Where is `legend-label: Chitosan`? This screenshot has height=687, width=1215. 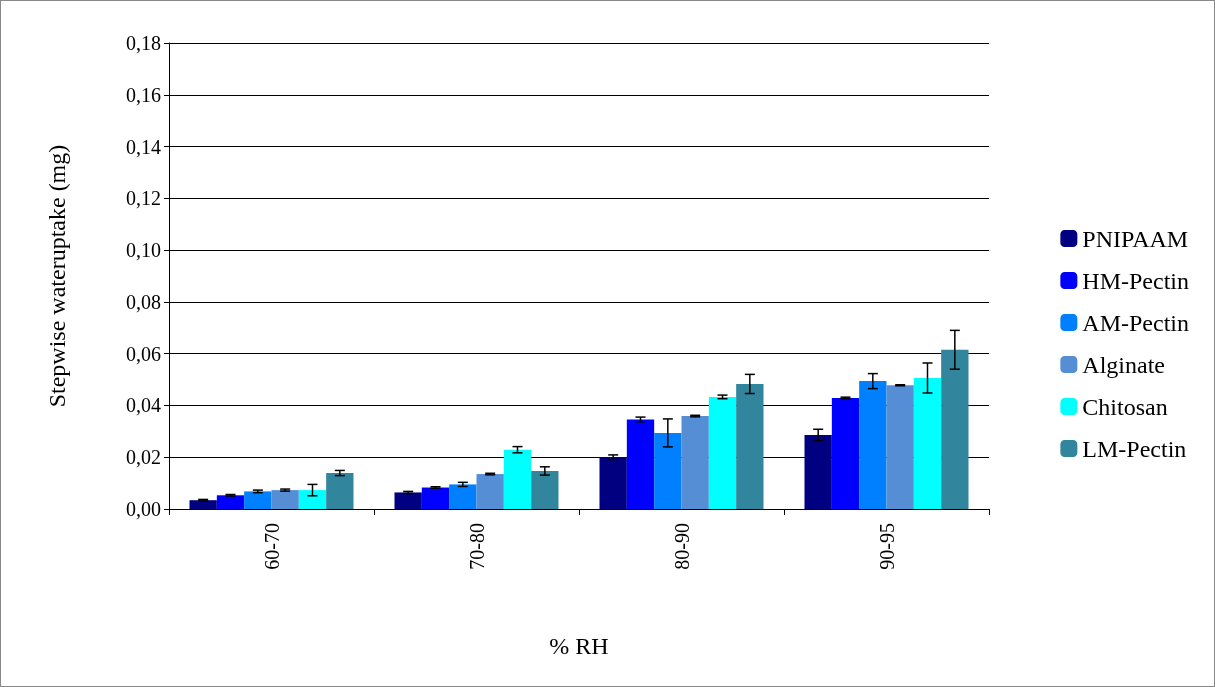 legend-label: Chitosan is located at coordinates (1125, 406).